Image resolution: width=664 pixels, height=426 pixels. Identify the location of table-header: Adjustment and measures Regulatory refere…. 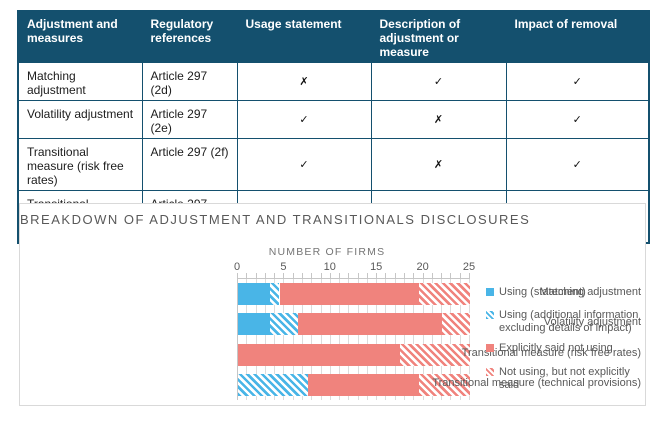
(333, 36).